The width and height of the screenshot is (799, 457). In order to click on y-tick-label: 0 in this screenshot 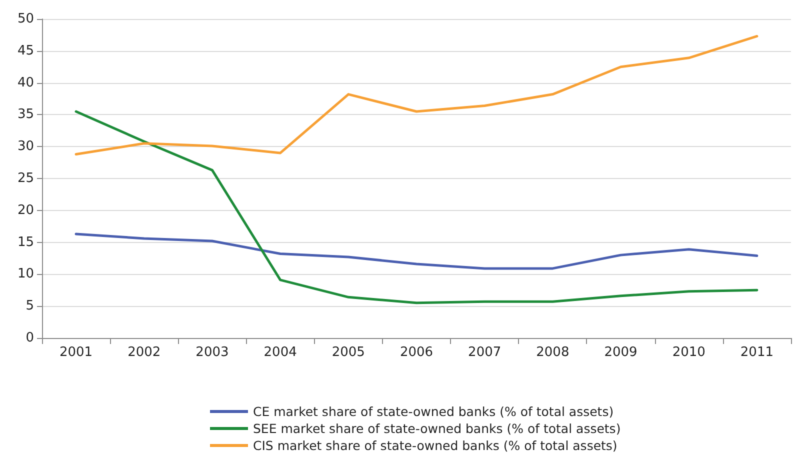, I will do `click(30, 338)`.